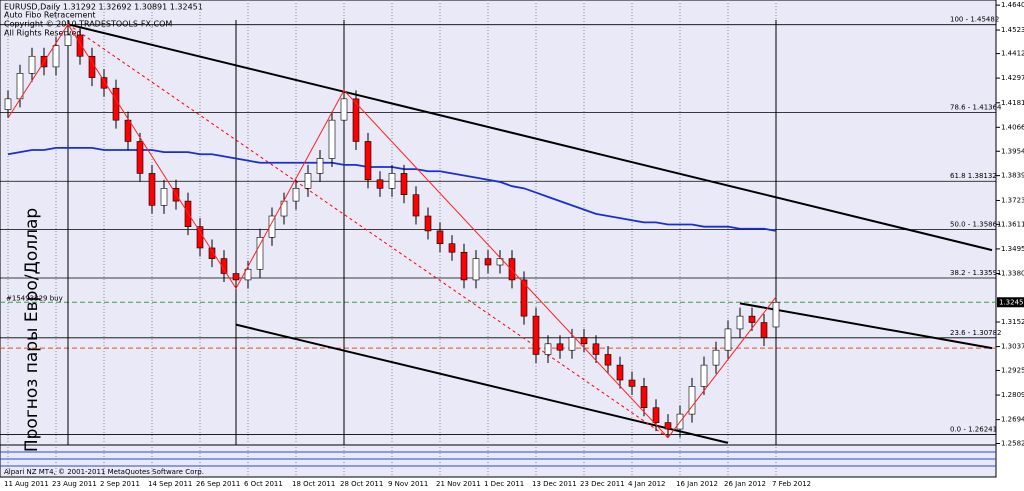 This screenshot has height=491, width=1024. Describe the element at coordinates (88, 24) in the screenshot. I see `subtitle: Copyright © 2010 TRADESTOOLS-FX.COM` at that location.